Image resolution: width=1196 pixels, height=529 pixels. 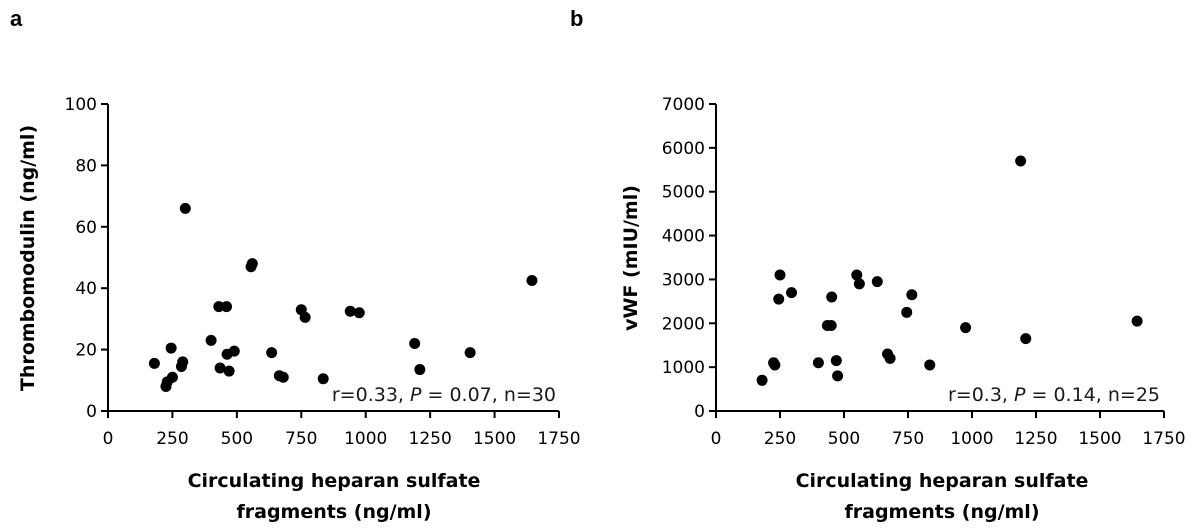 What do you see at coordinates (941, 512) in the screenshot?
I see `panel-b-x-axis-title-line-2: fragments (ng/ml)` at bounding box center [941, 512].